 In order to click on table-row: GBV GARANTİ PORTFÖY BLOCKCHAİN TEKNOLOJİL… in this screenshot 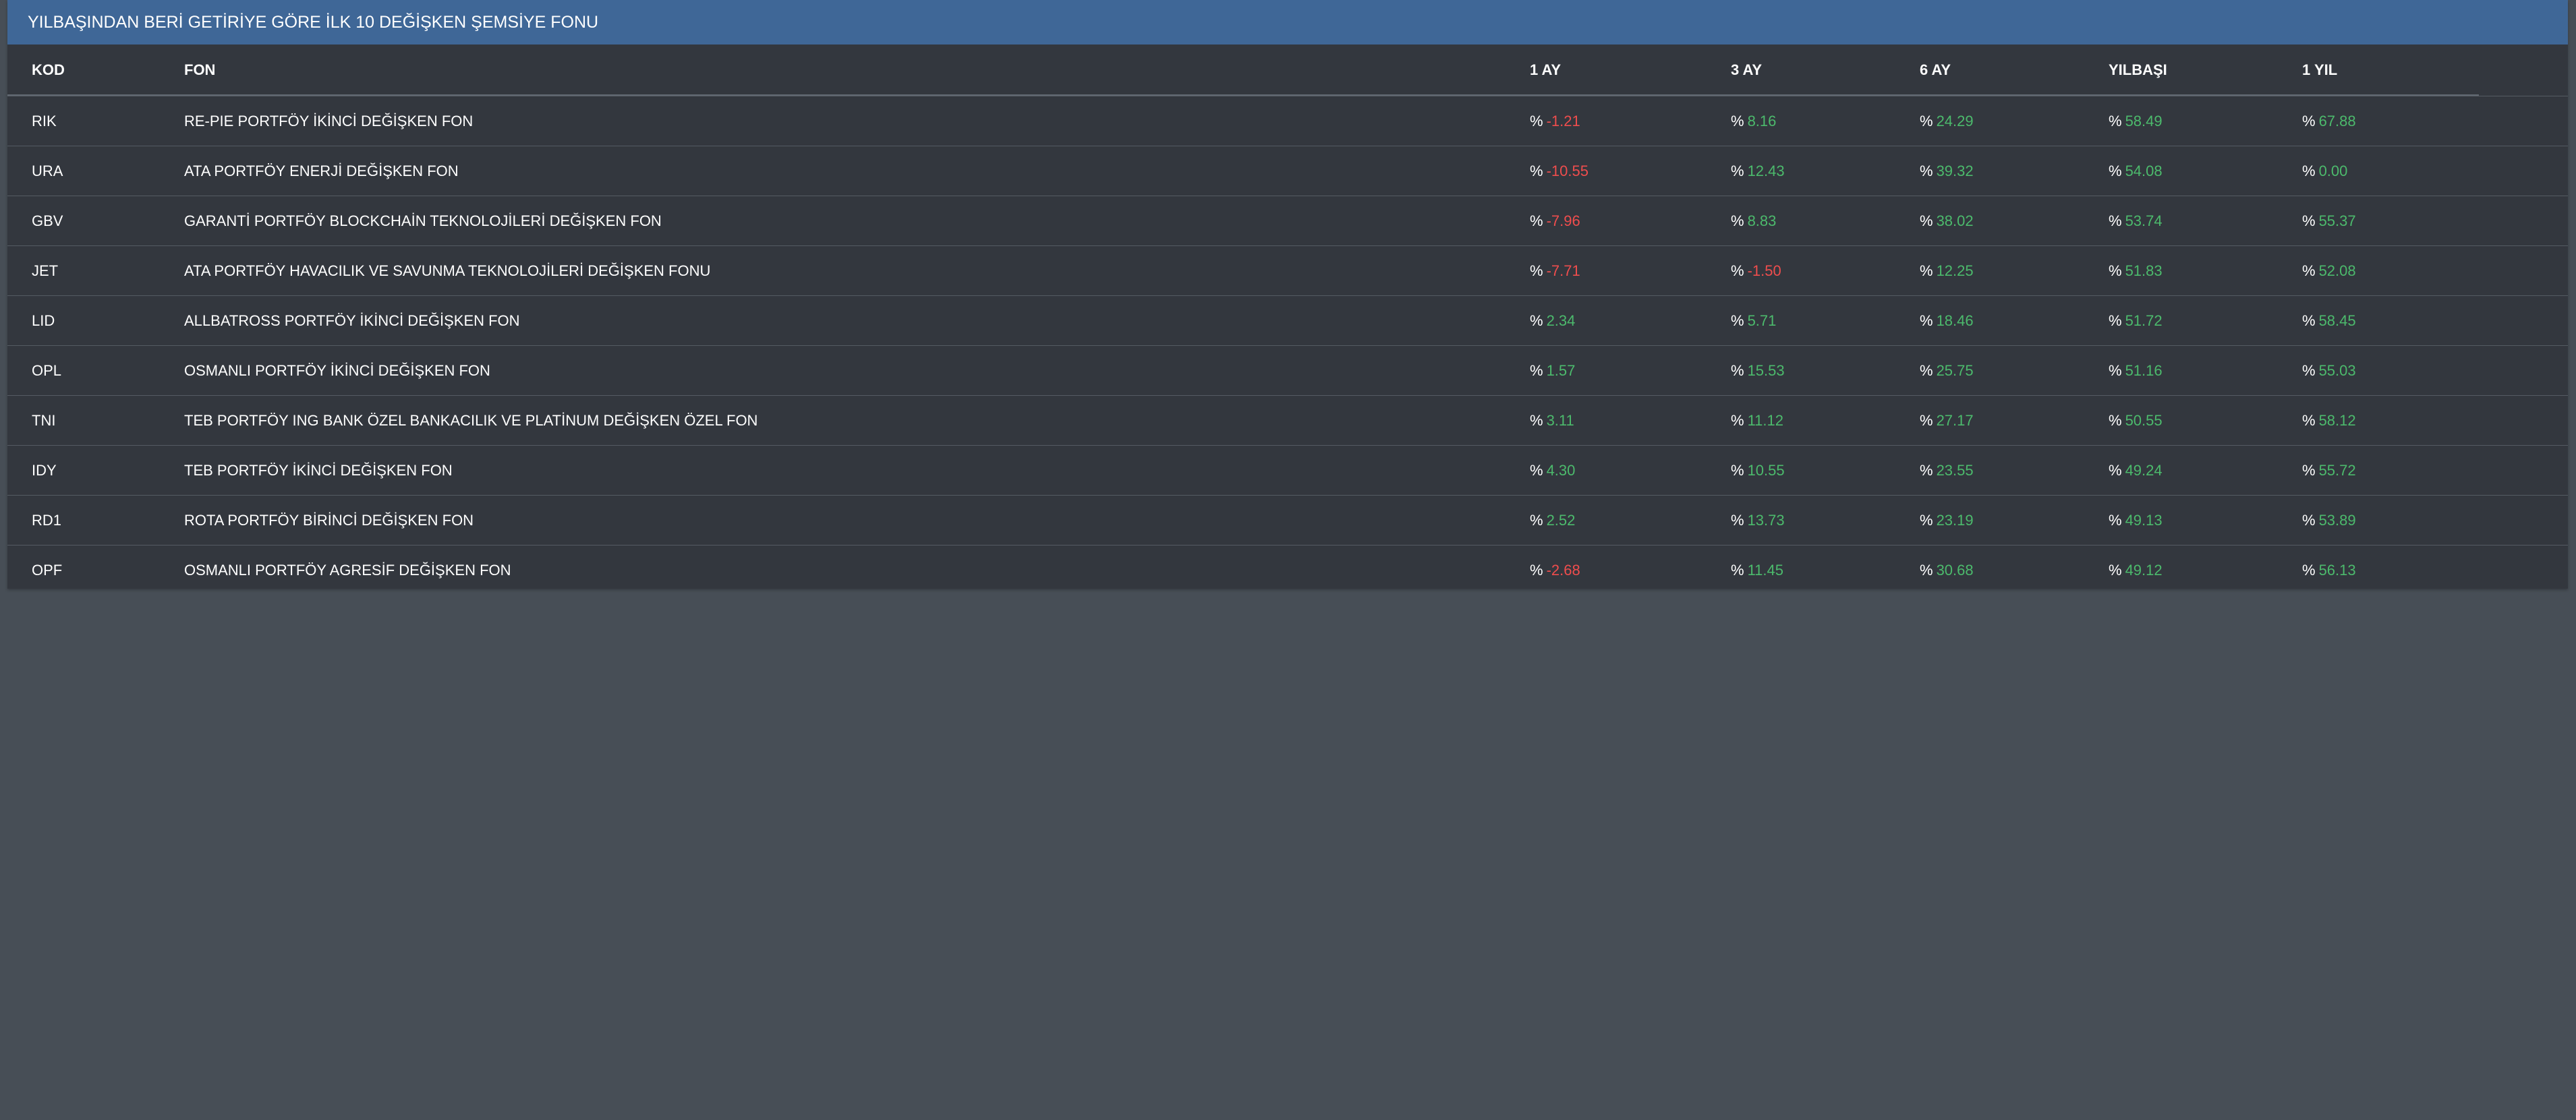, I will do `click(1287, 220)`.